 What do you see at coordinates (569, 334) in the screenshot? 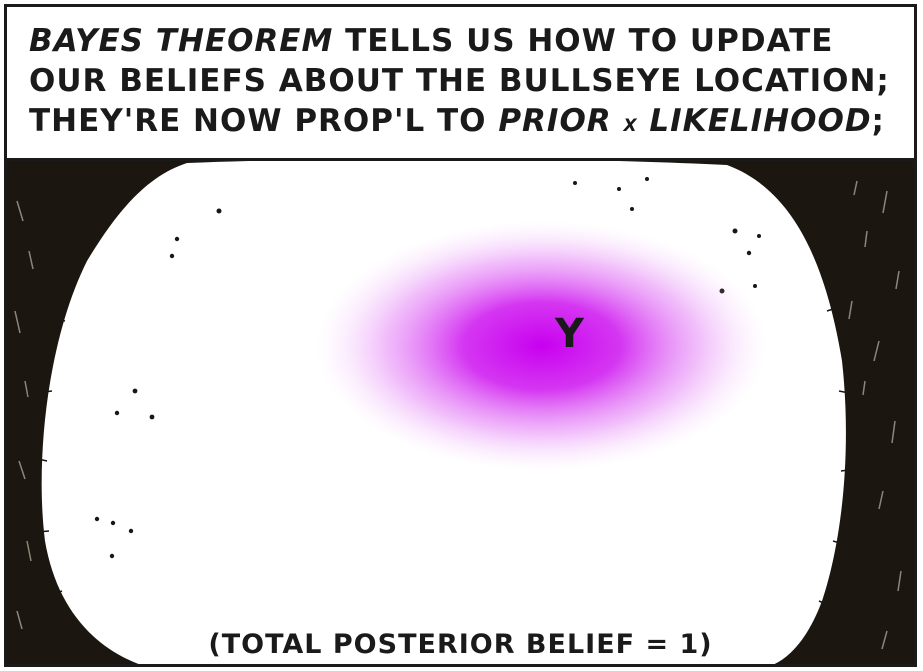
I see `observation-label: Y` at bounding box center [569, 334].